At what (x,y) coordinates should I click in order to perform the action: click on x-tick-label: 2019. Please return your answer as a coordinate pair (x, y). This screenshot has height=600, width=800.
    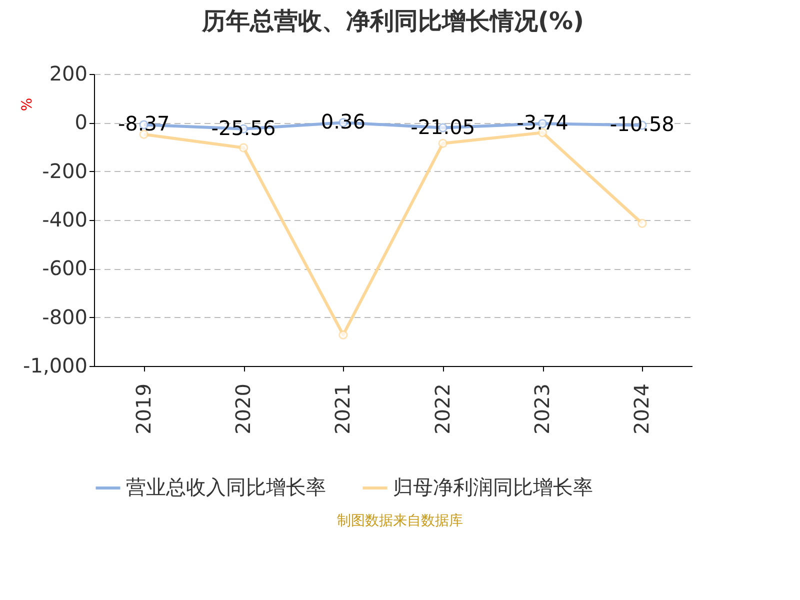
    Looking at the image, I should click on (143, 409).